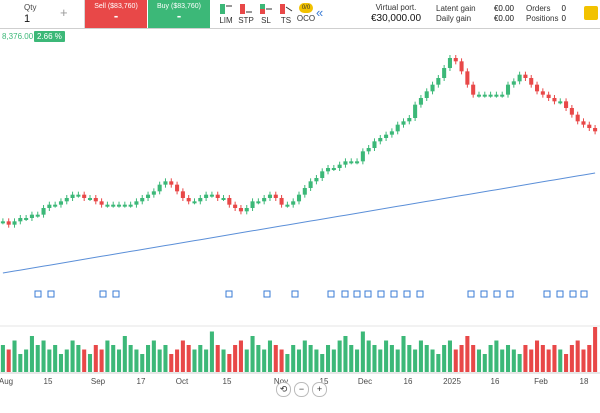 The height and width of the screenshot is (413, 600). Describe the element at coordinates (116, 14) in the screenshot. I see `sell-button: Sell ($83,760) -` at that location.